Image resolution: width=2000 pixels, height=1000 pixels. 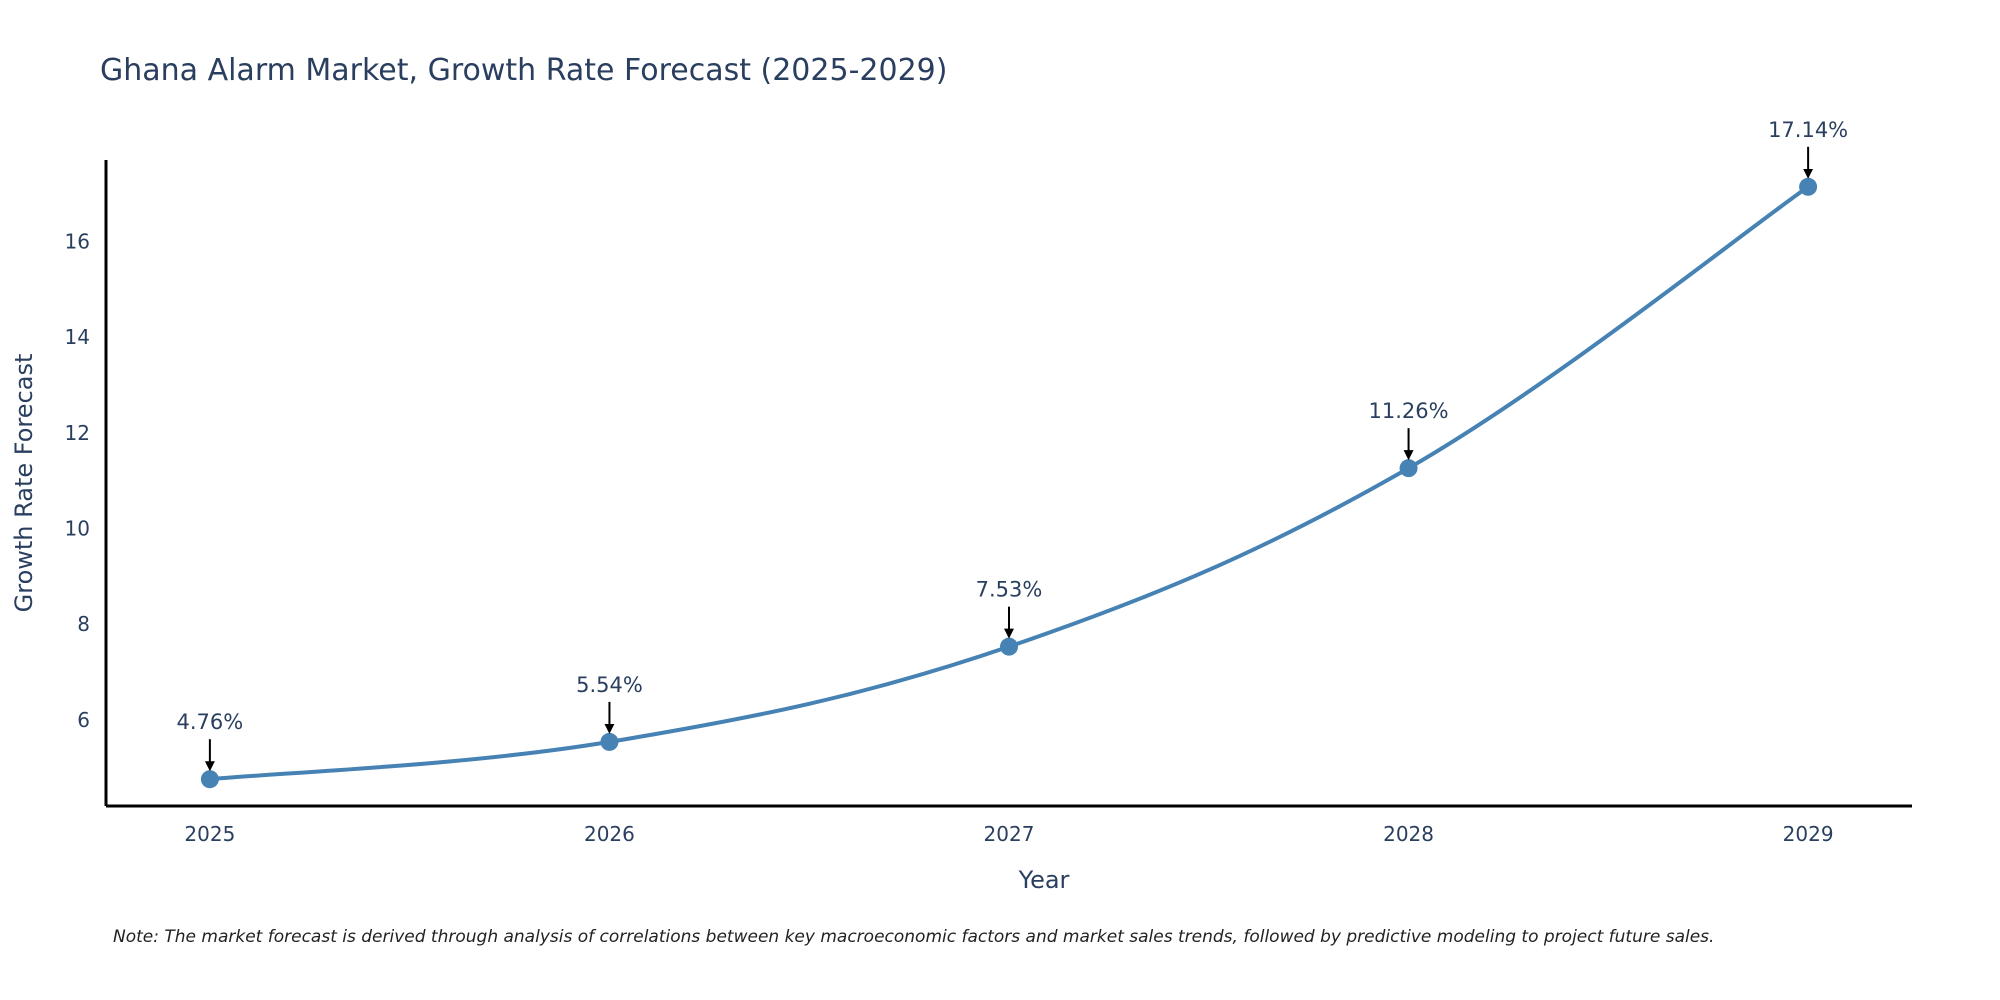 I want to click on data-label: 5.54%, so click(x=609, y=685).